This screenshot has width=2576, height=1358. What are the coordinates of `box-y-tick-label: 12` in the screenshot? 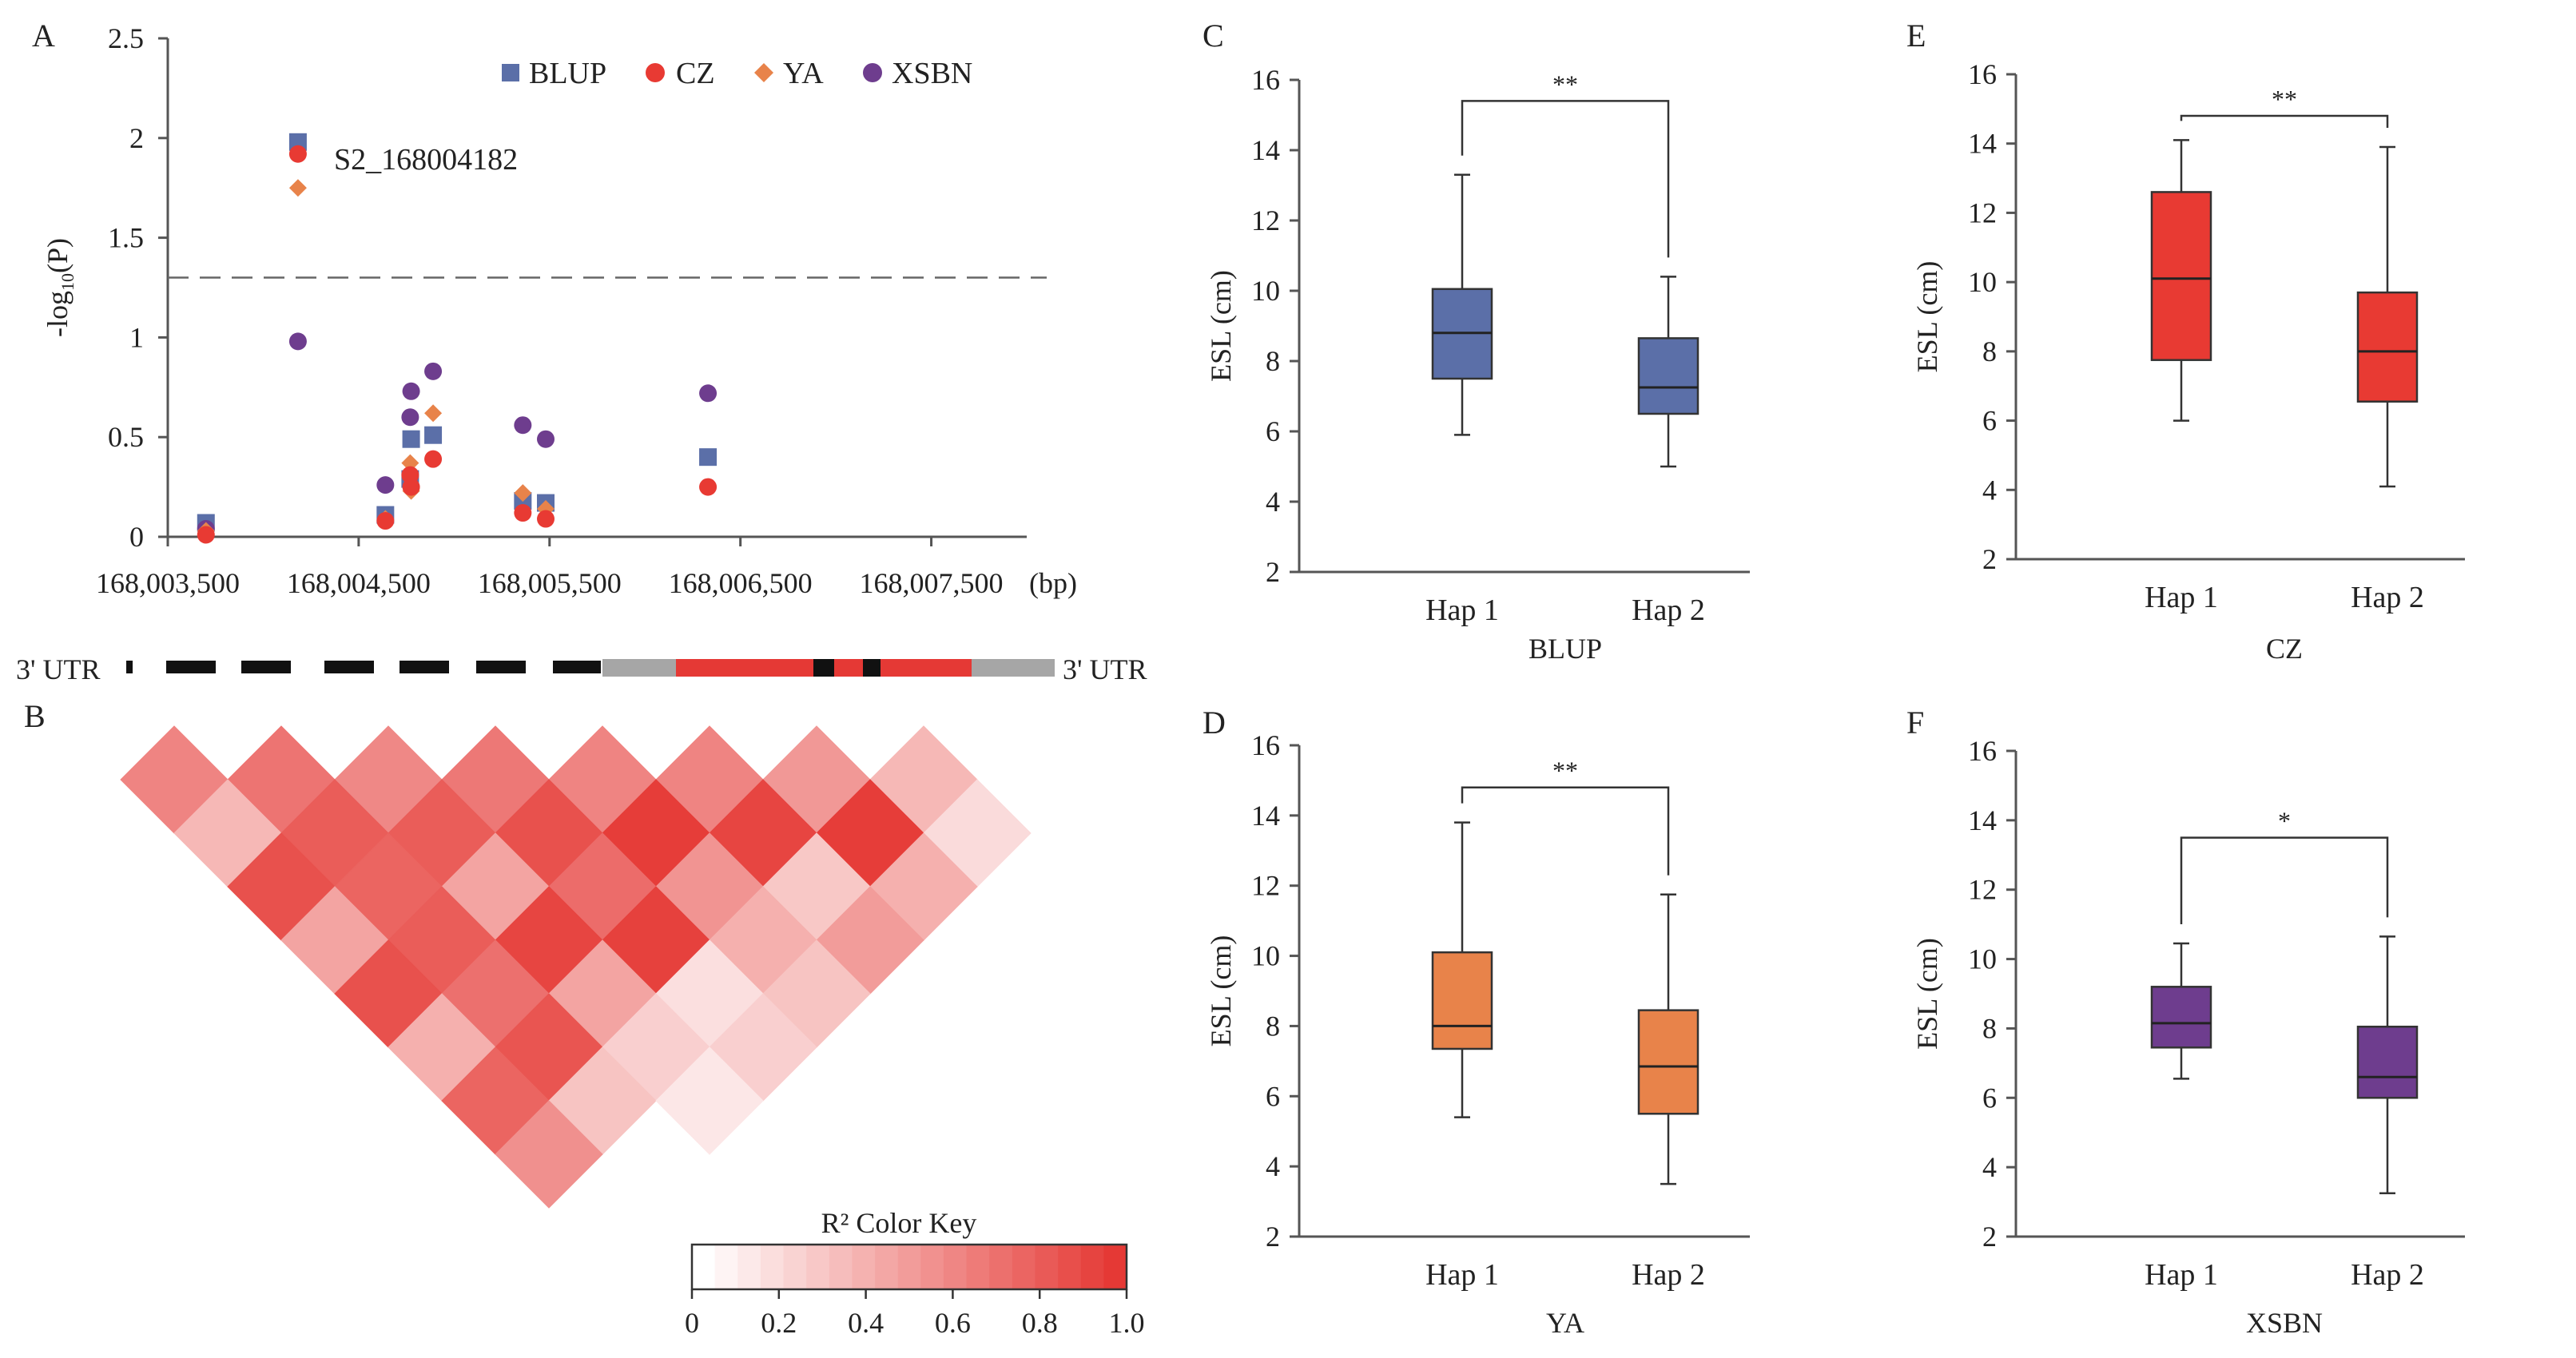 It's located at (1265, 220).